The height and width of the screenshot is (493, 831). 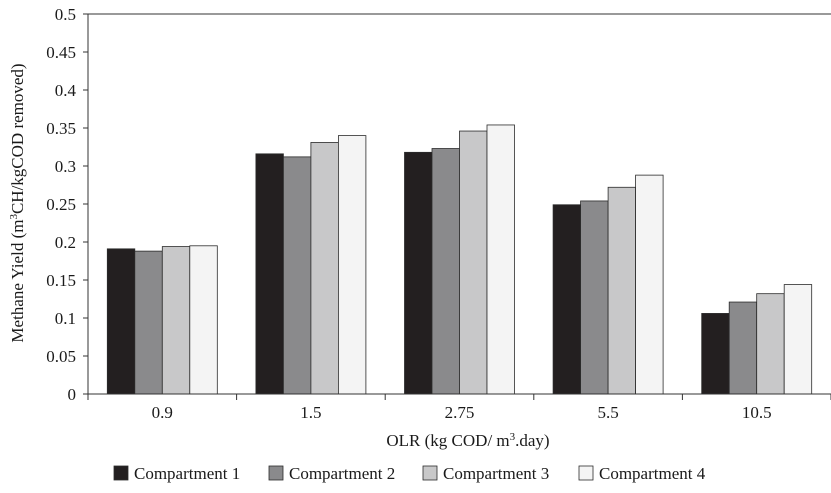 What do you see at coordinates (310, 412) in the screenshot?
I see `x-tick-label: 1.5` at bounding box center [310, 412].